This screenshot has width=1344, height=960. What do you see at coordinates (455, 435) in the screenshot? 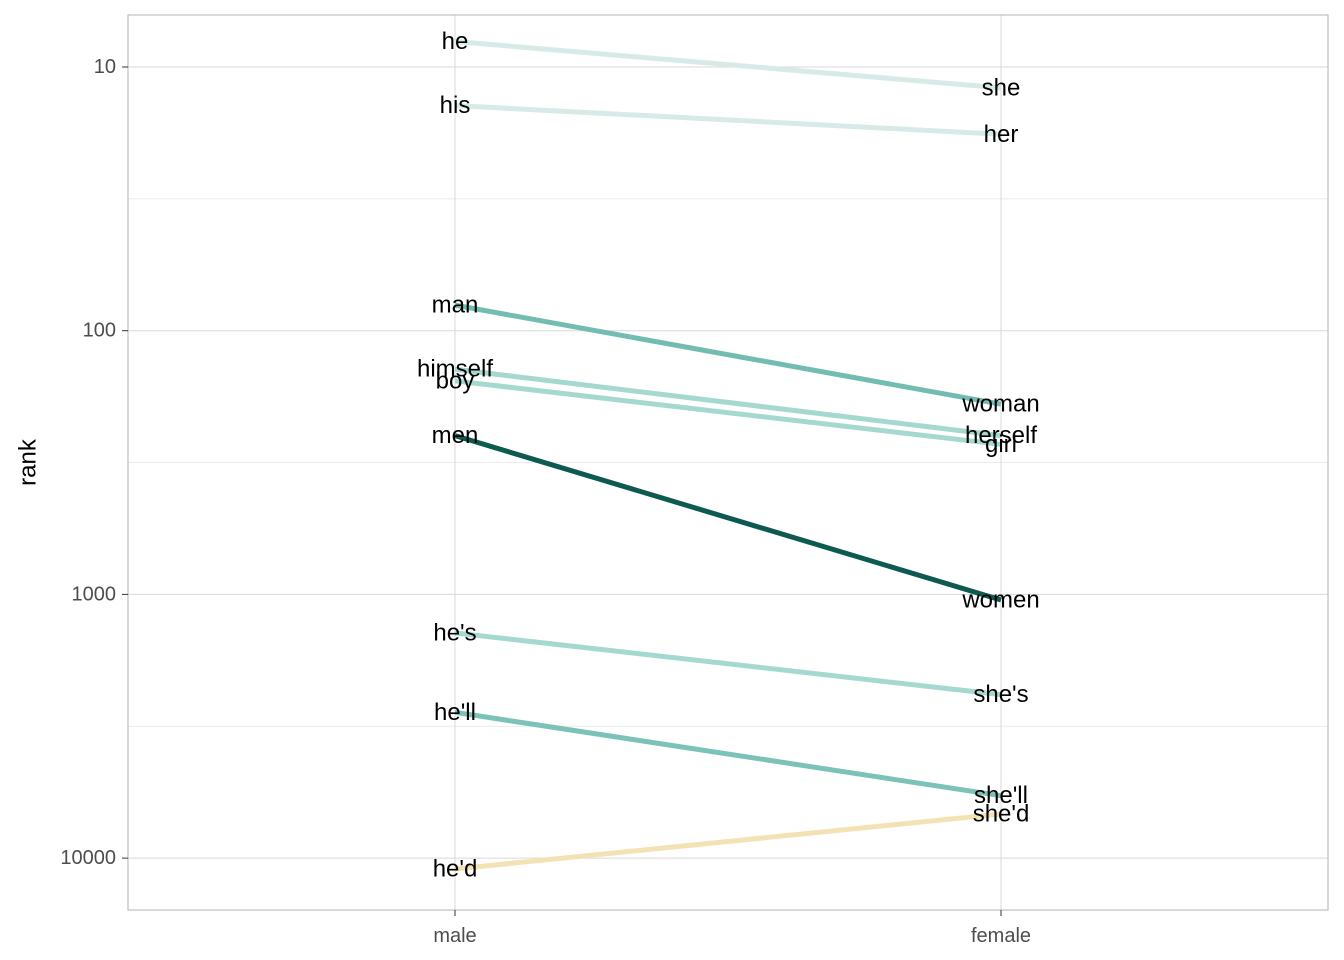
I see `male-word-label: men` at bounding box center [455, 435].